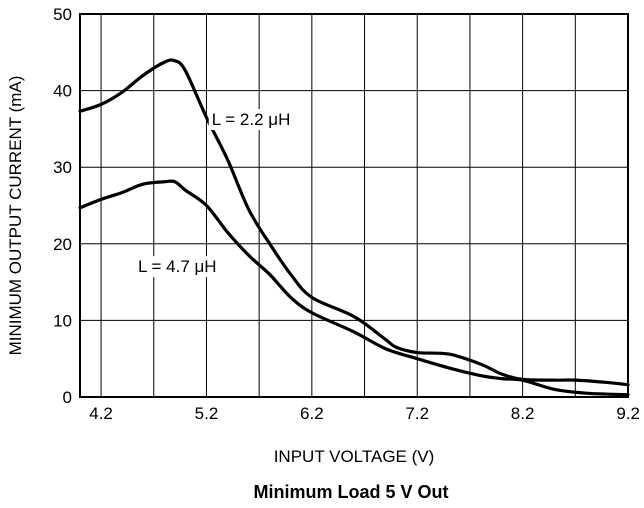 The height and width of the screenshot is (508, 644). Describe the element at coordinates (62, 244) in the screenshot. I see `y-tick-label: 20` at that location.